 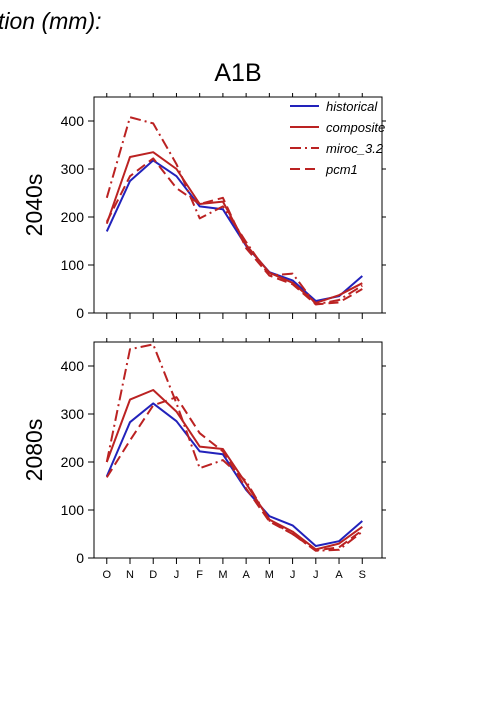 What do you see at coordinates (352, 106) in the screenshot?
I see `legend-label: historical` at bounding box center [352, 106].